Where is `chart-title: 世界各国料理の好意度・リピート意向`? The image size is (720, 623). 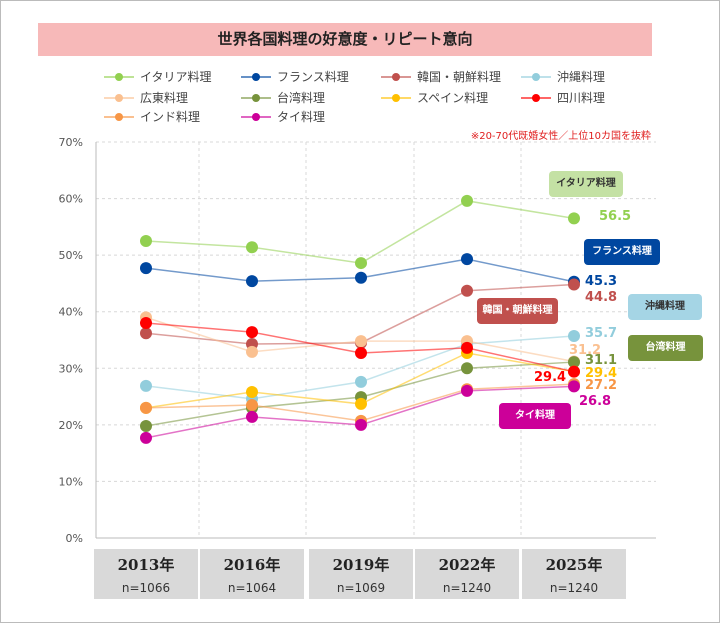 chart-title: 世界各国料理の好意度・リピート意向 is located at coordinates (345, 39).